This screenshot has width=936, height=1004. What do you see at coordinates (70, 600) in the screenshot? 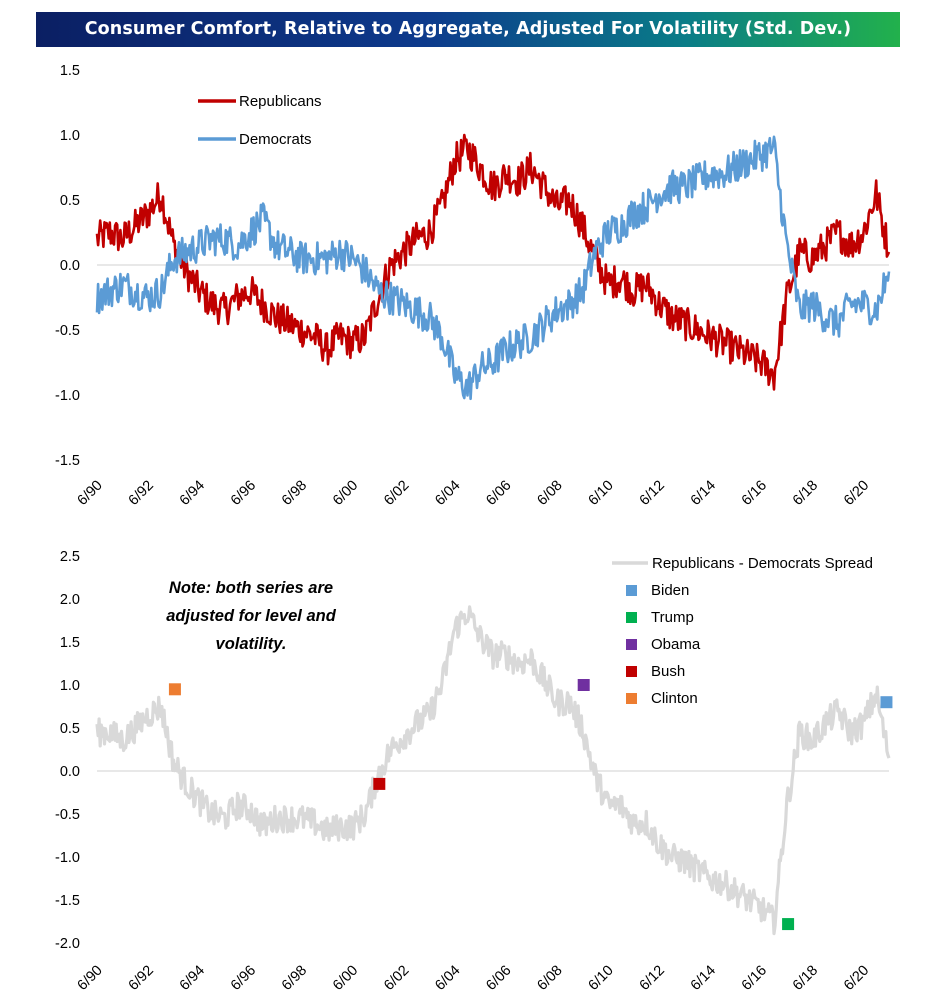
I see `bot-y-tick-label: 2.0` at bounding box center [70, 600].